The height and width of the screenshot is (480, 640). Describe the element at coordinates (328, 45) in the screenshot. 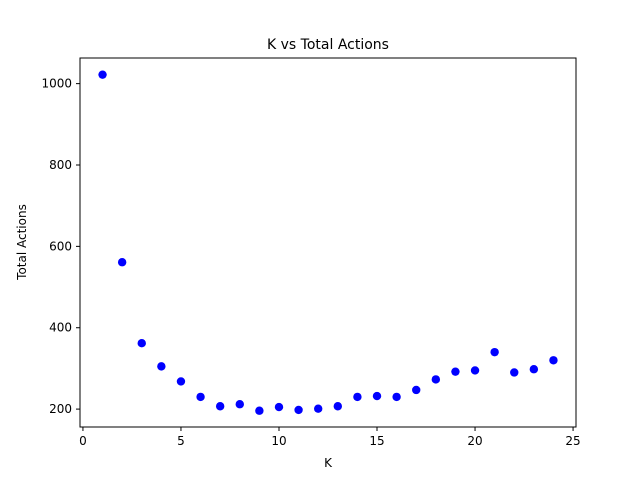

I see `chart-title: K vs Total Actions` at that location.